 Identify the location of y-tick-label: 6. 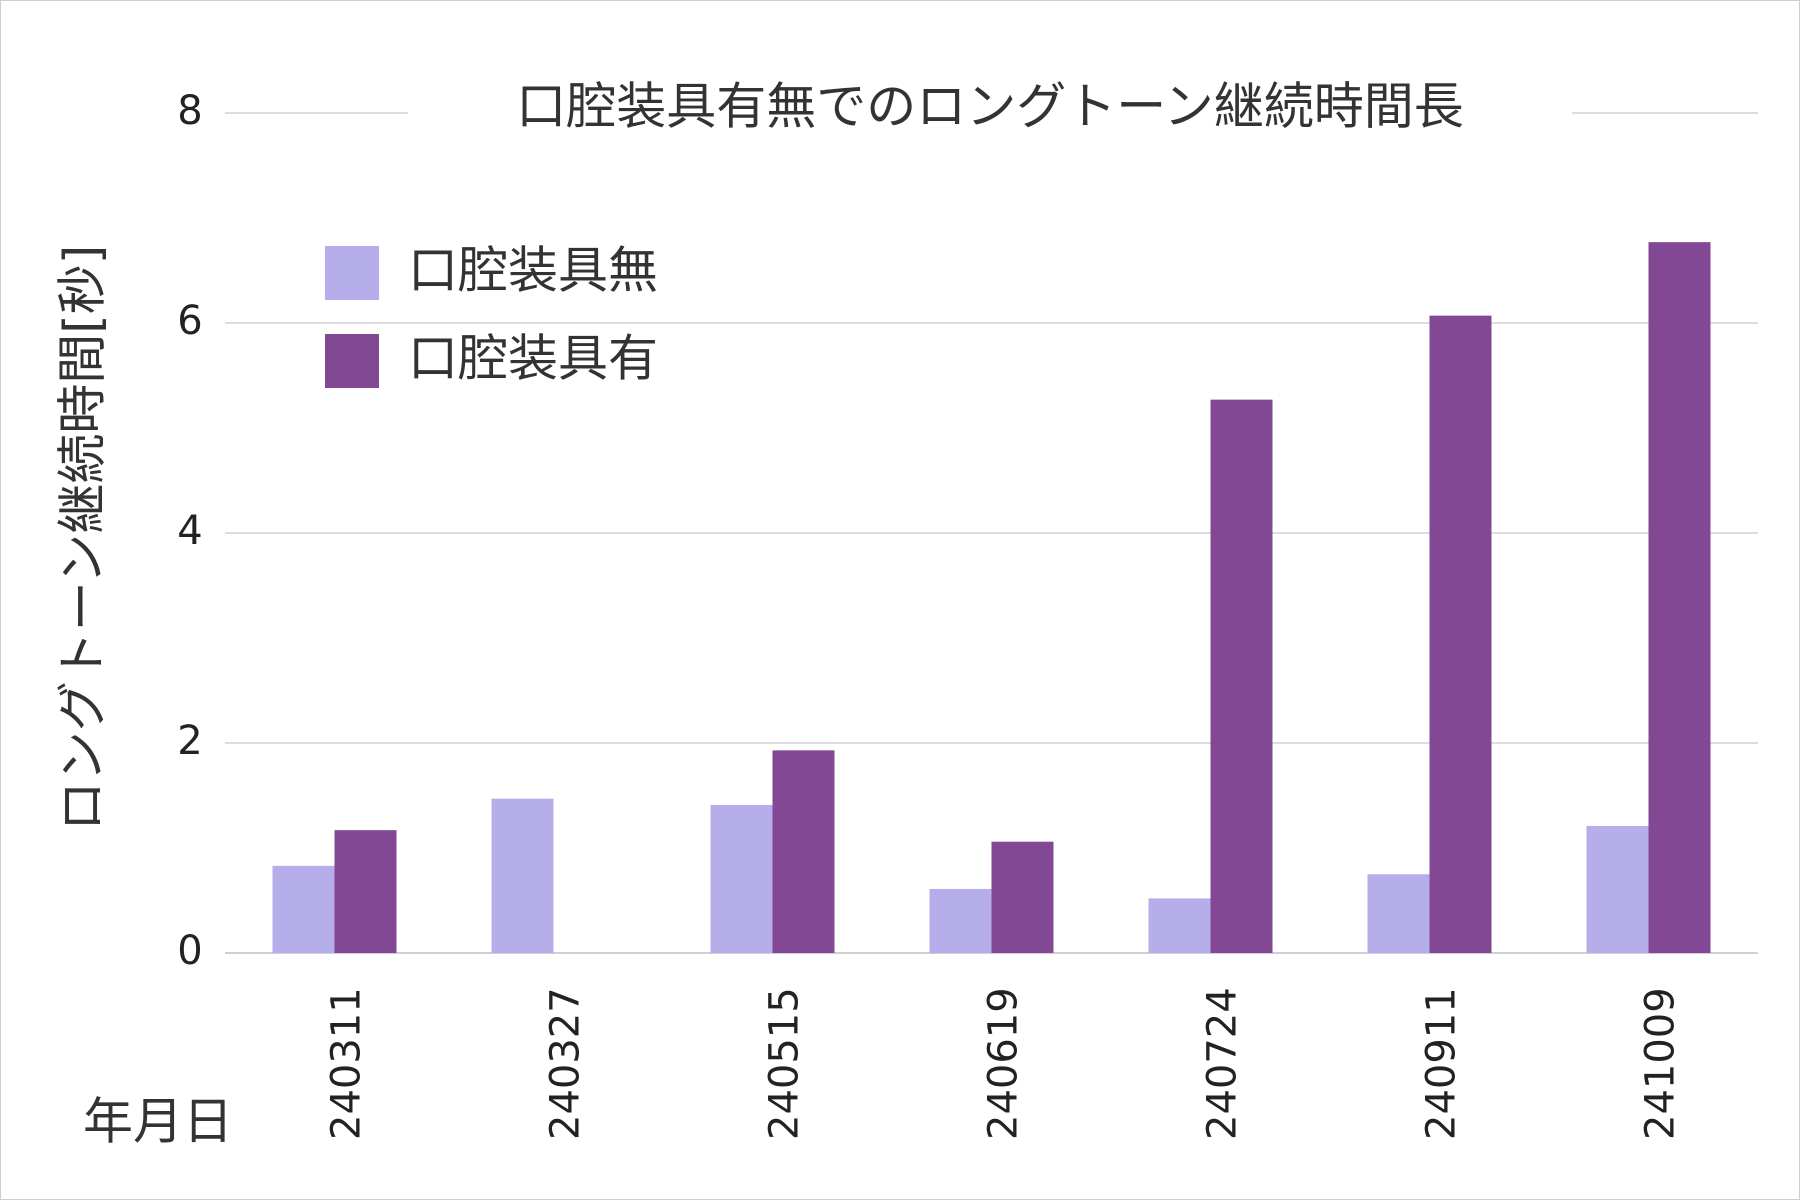
(189, 321).